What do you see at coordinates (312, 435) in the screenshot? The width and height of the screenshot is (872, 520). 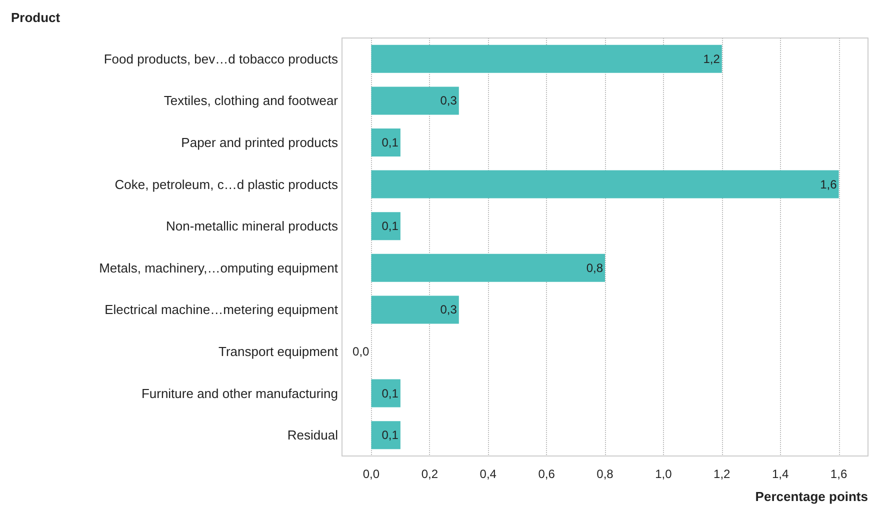 I see `y-tick-label: Residual` at bounding box center [312, 435].